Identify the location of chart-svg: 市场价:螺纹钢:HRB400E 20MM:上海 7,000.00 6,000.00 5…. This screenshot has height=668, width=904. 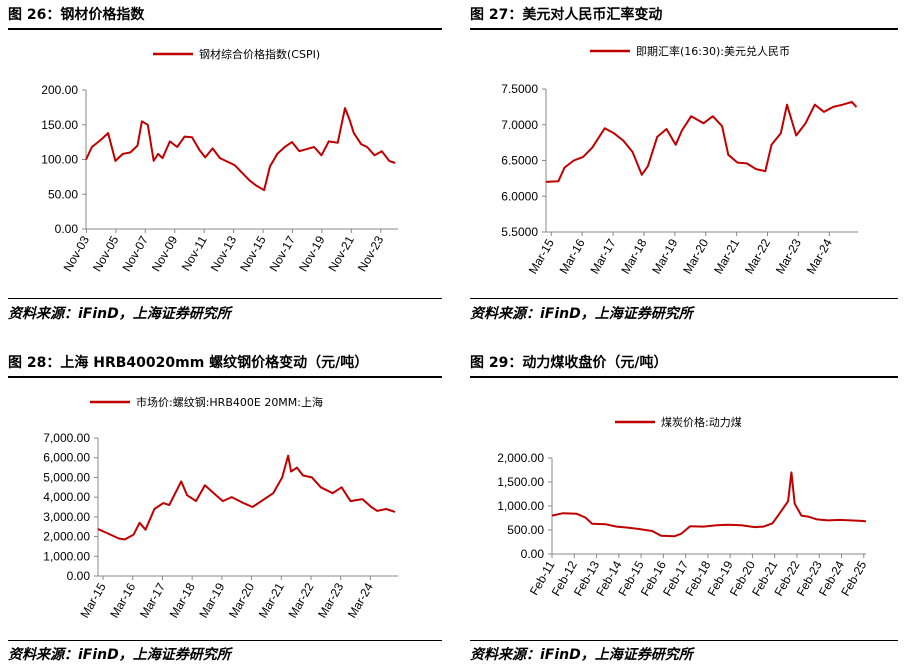
(220, 507).